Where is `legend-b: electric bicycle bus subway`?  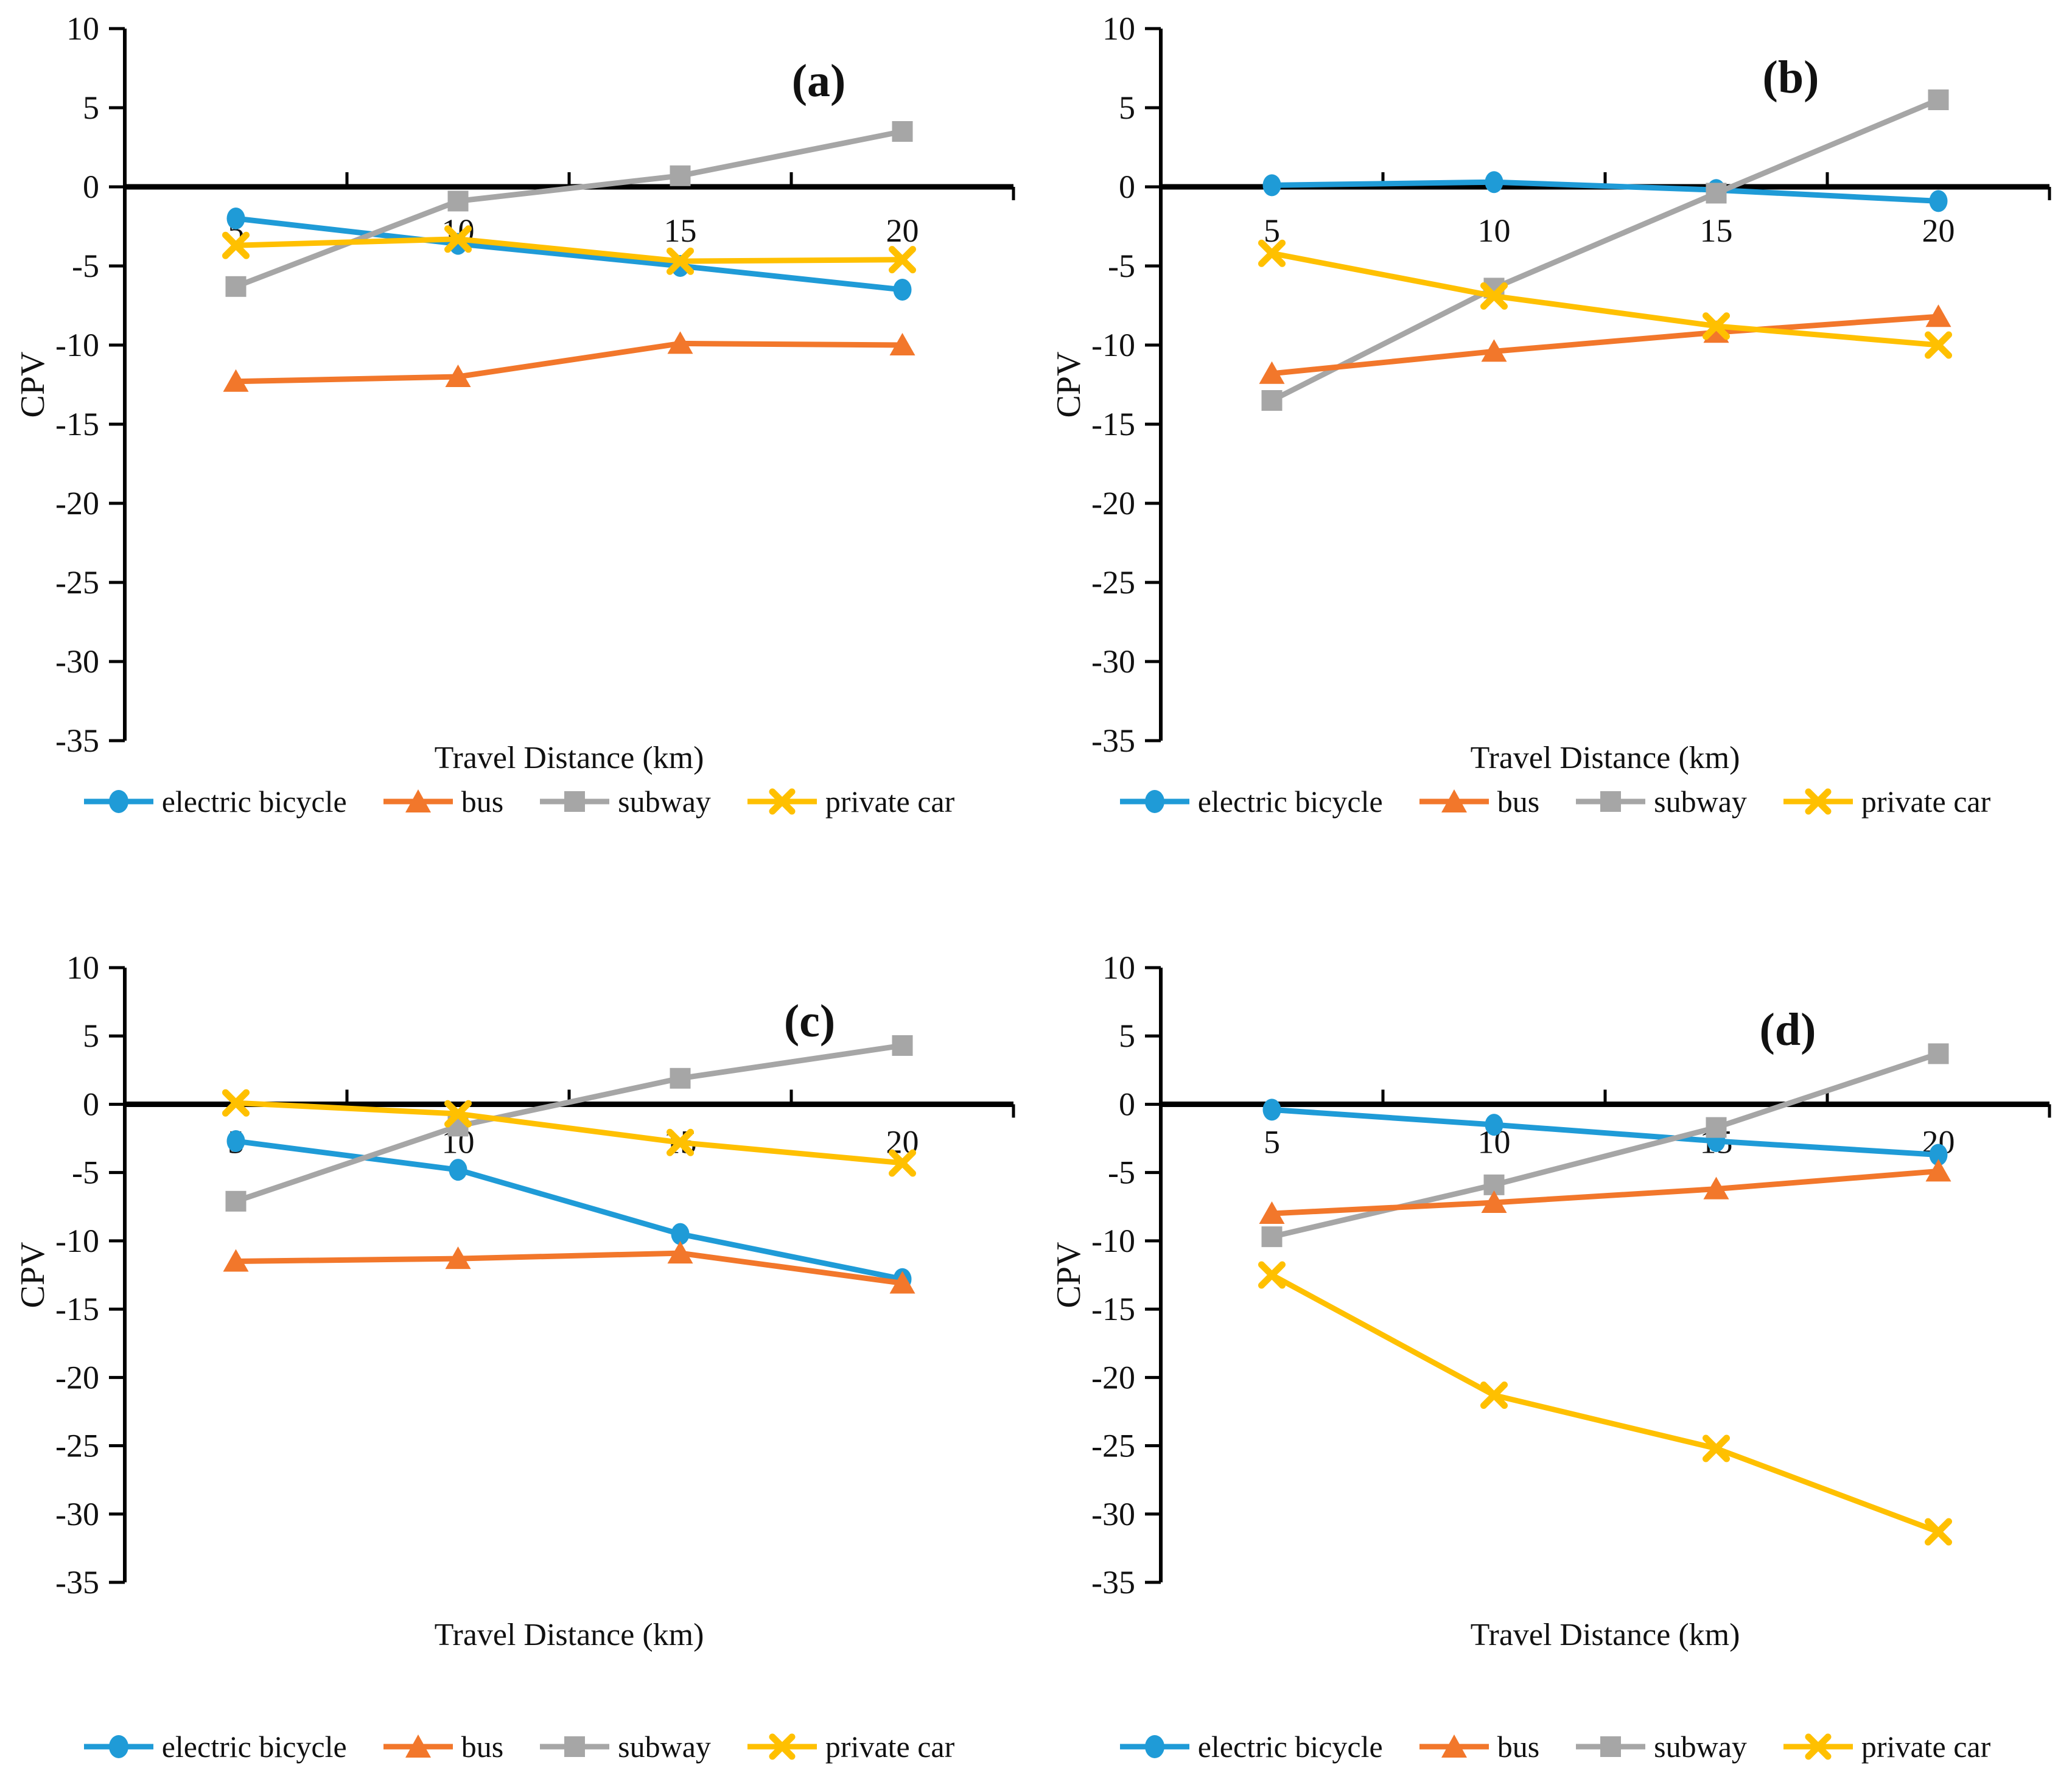 legend-b: electric bicycle bus subway is located at coordinates (1554, 801).